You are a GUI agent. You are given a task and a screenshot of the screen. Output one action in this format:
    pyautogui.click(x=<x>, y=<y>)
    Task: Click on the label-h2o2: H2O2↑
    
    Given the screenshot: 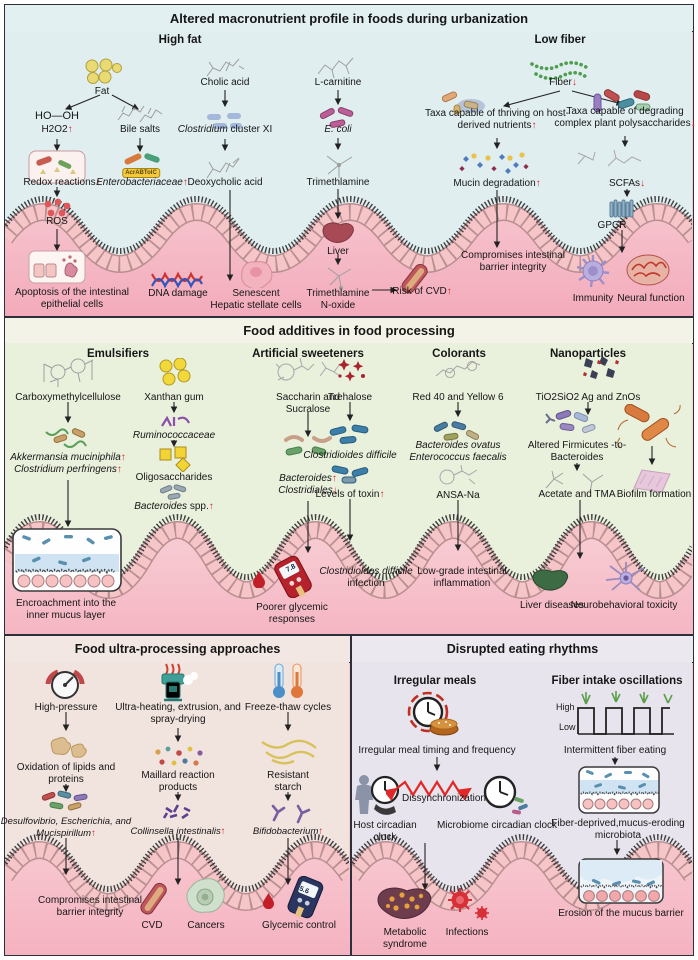 What is the action you would take?
    pyautogui.click(x=57, y=129)
    